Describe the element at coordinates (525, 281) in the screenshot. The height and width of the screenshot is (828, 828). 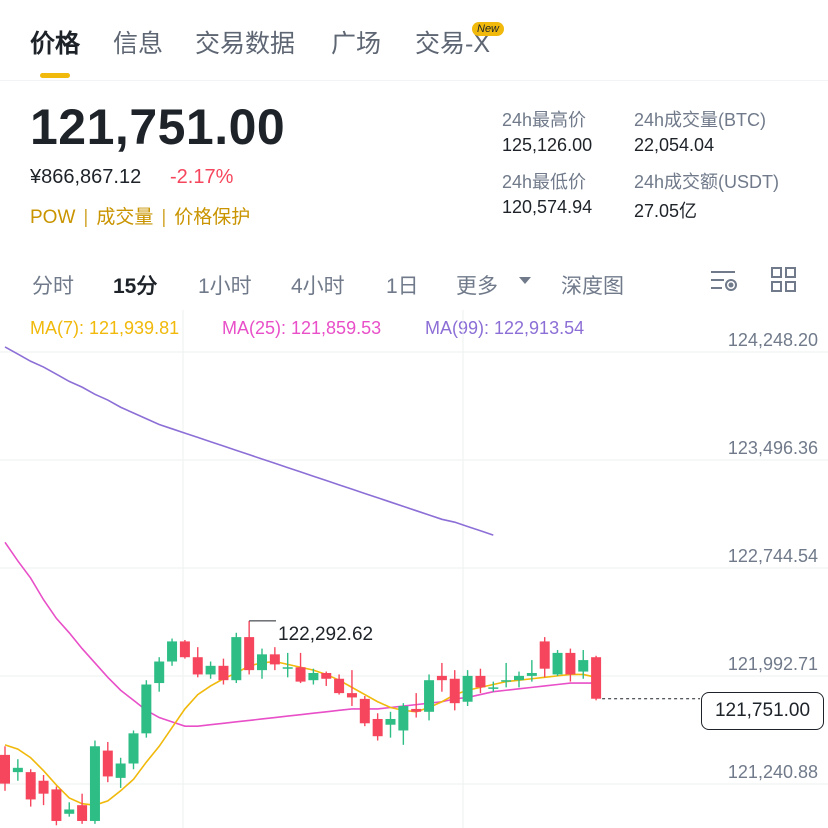
I see `caret-down-icon` at that location.